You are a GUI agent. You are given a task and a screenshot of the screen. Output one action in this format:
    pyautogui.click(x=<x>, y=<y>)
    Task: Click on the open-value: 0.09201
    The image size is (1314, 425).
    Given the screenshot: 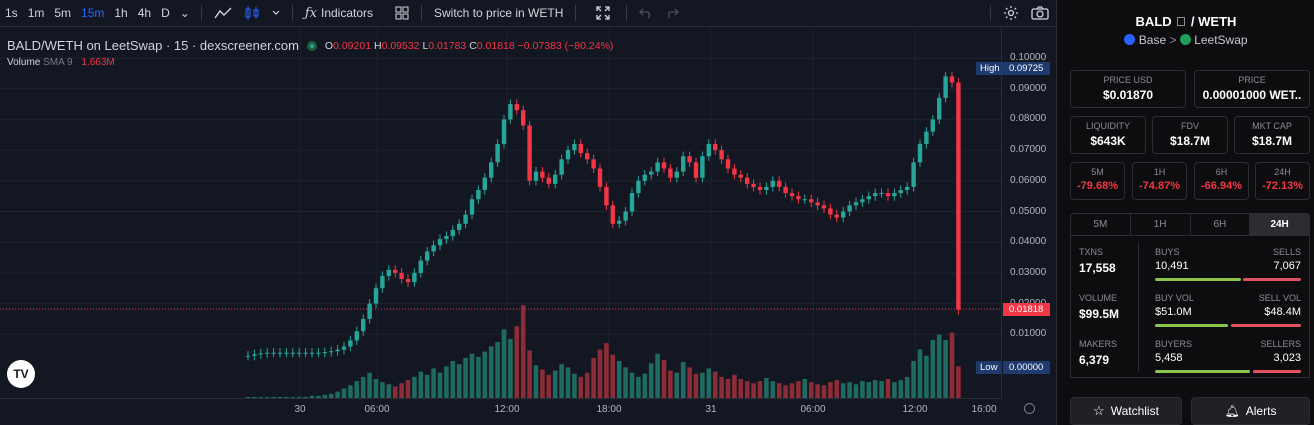 What is the action you would take?
    pyautogui.click(x=352, y=45)
    